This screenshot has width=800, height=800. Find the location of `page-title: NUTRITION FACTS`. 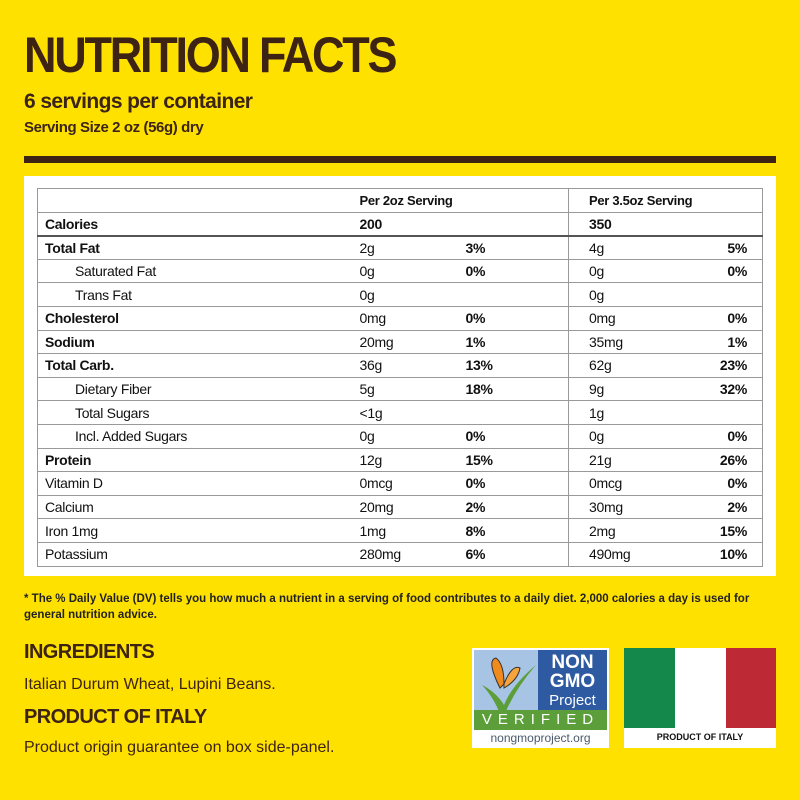

page-title: NUTRITION FACTS is located at coordinates (210, 55).